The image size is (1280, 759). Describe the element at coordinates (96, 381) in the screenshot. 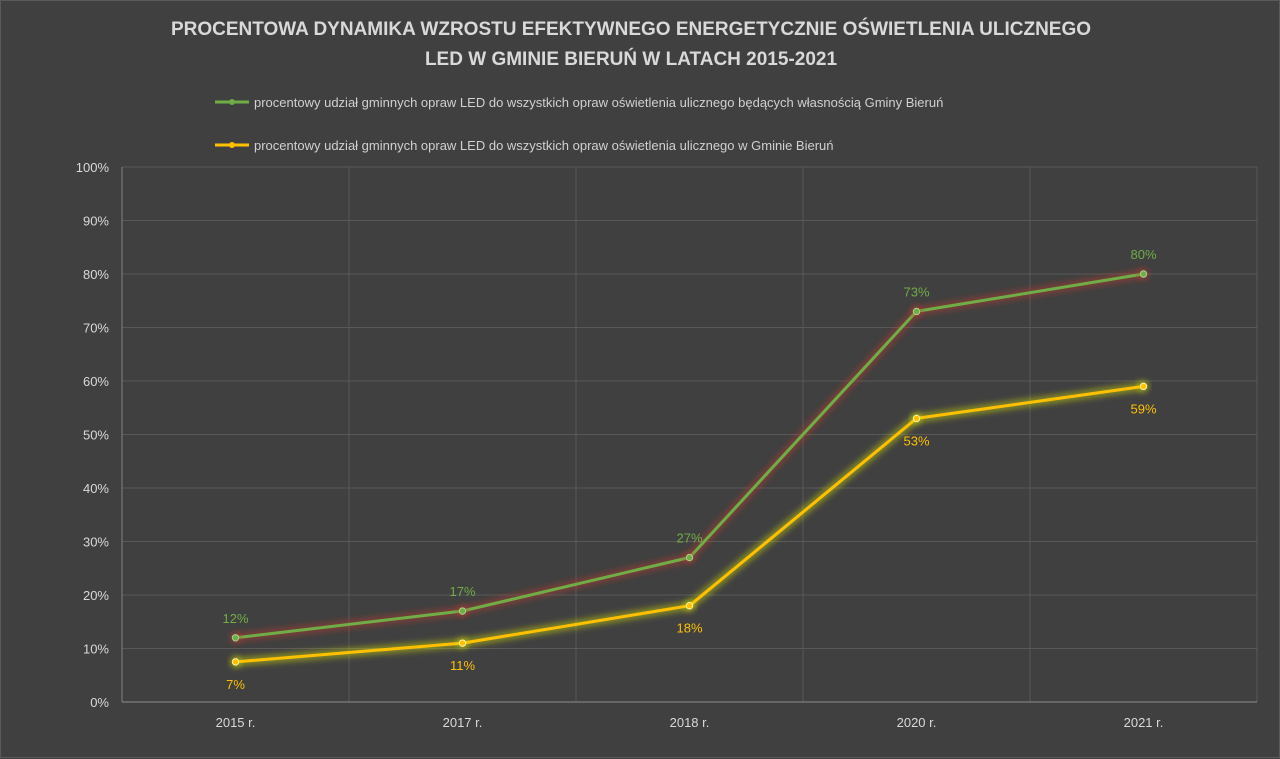

I see `y-tick-label: 60%` at that location.